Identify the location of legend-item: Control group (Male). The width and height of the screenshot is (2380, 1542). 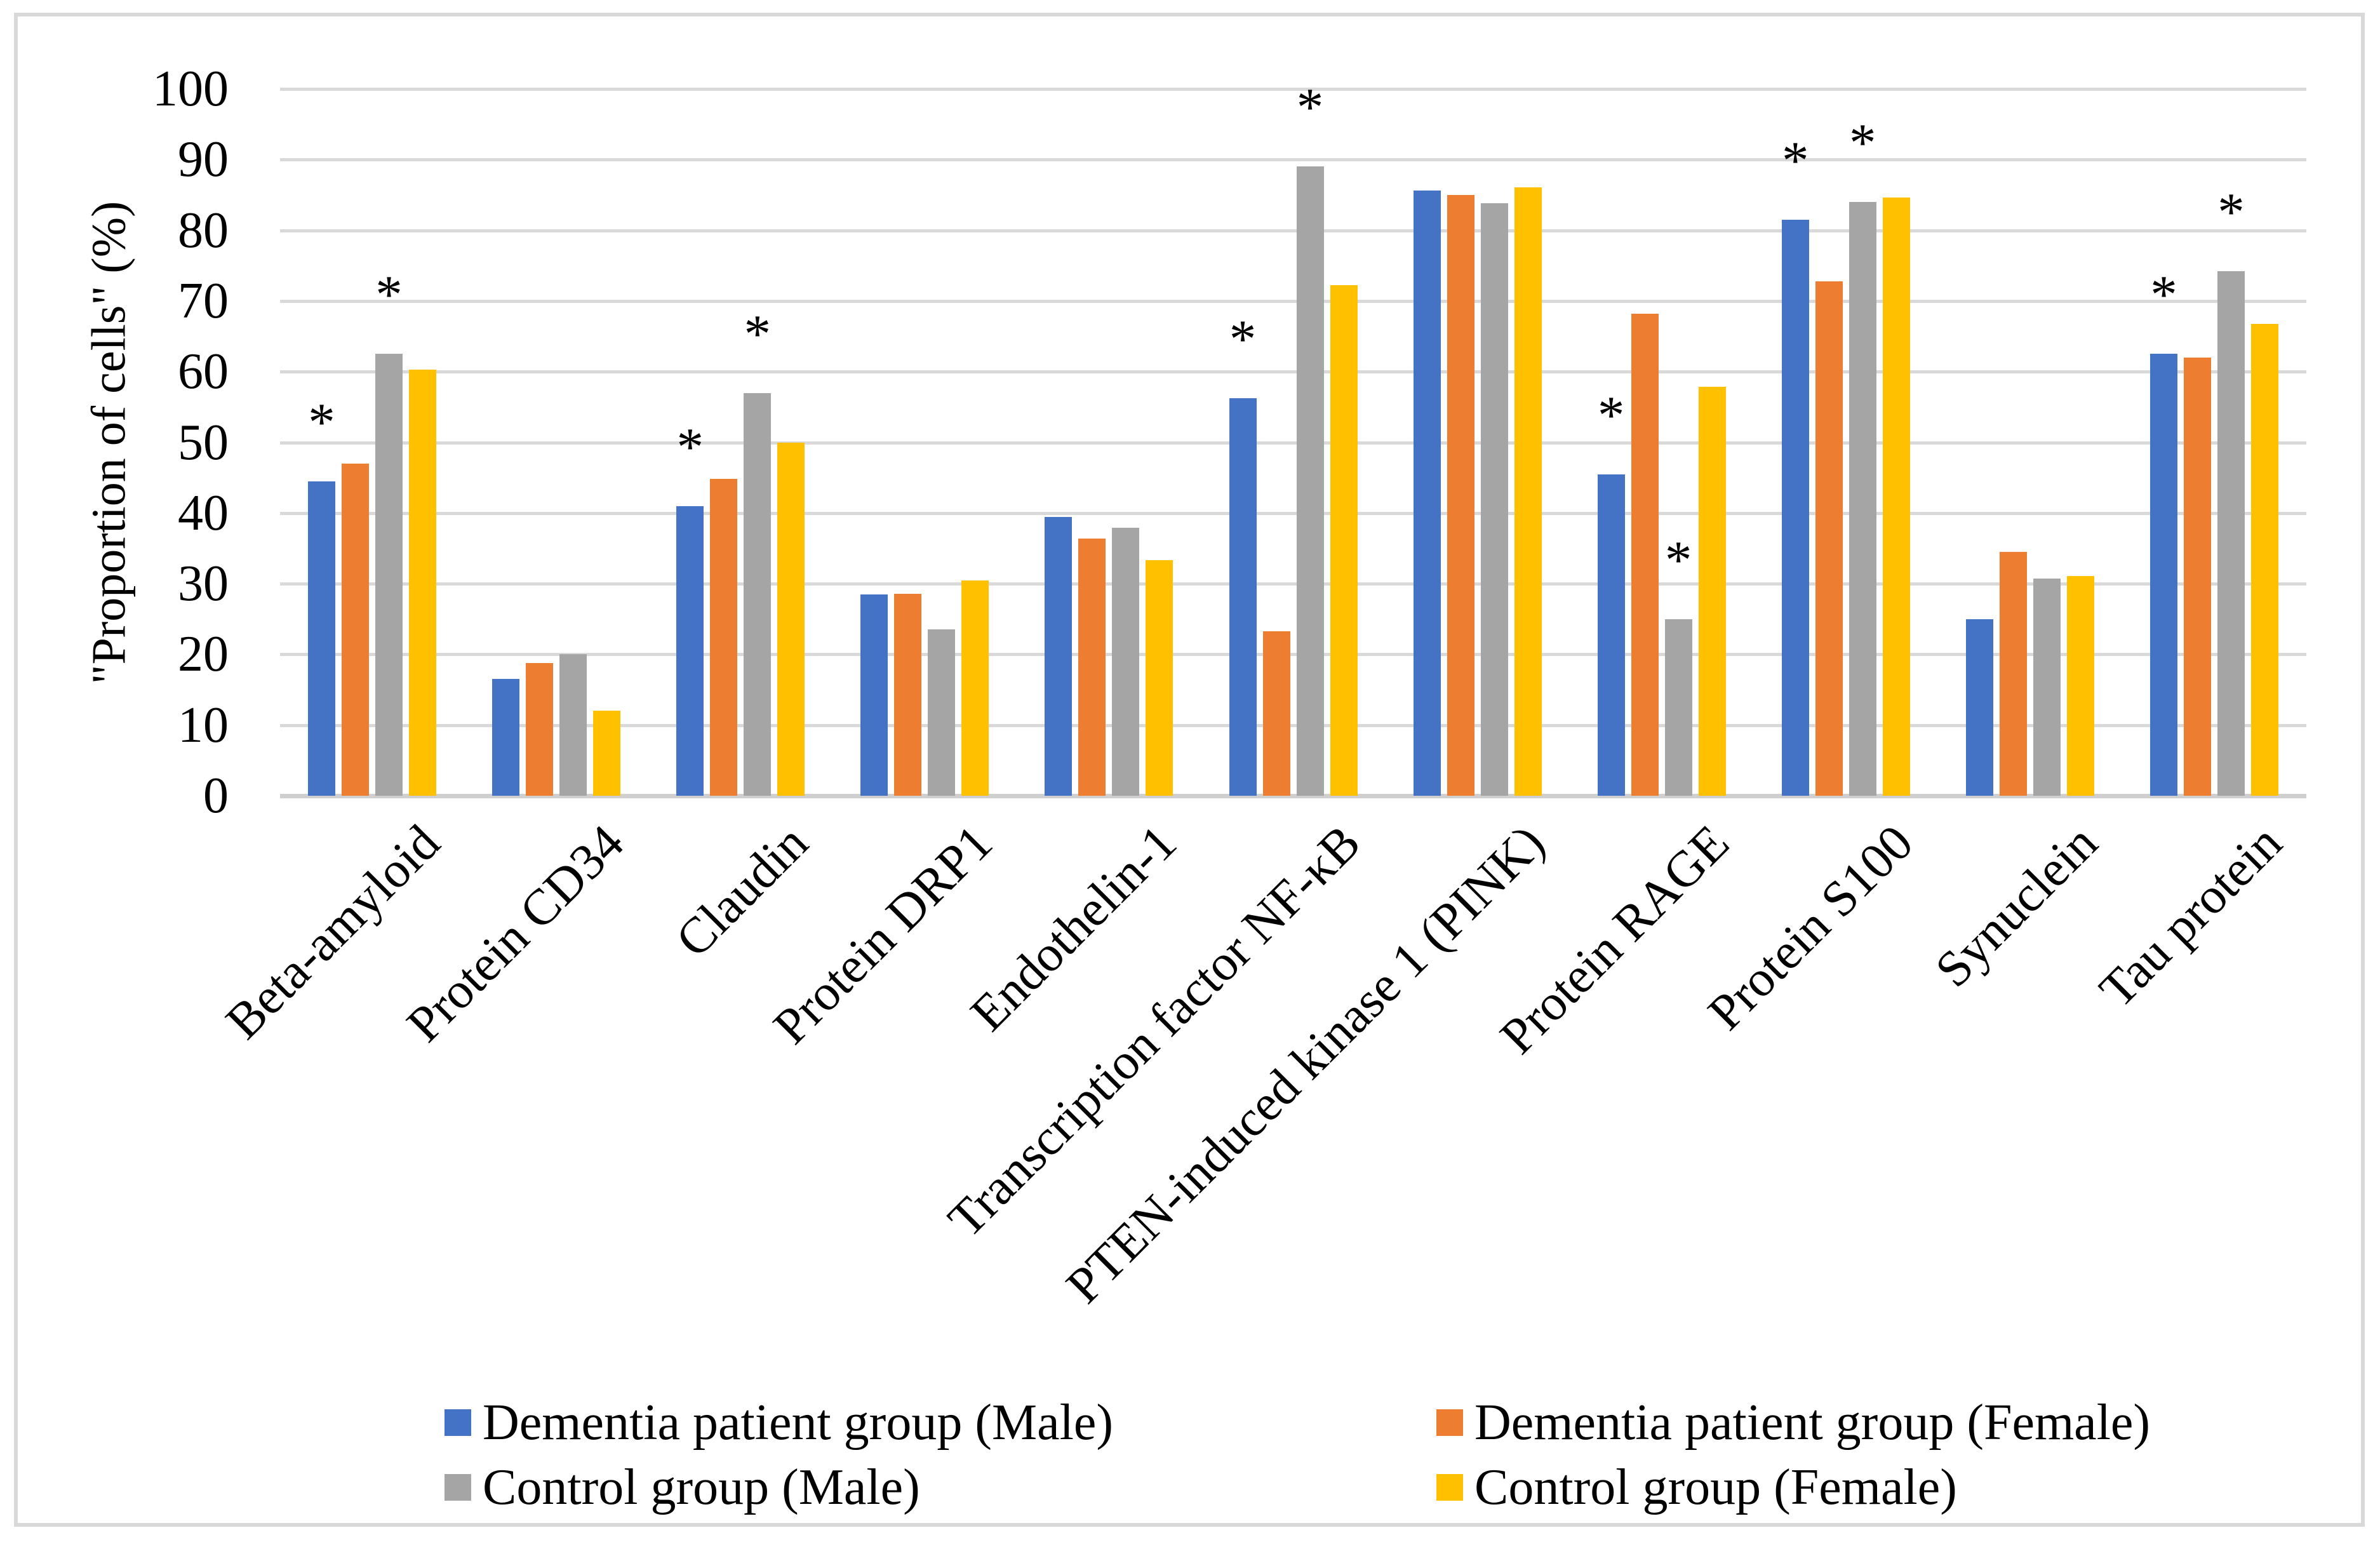
(682, 1487).